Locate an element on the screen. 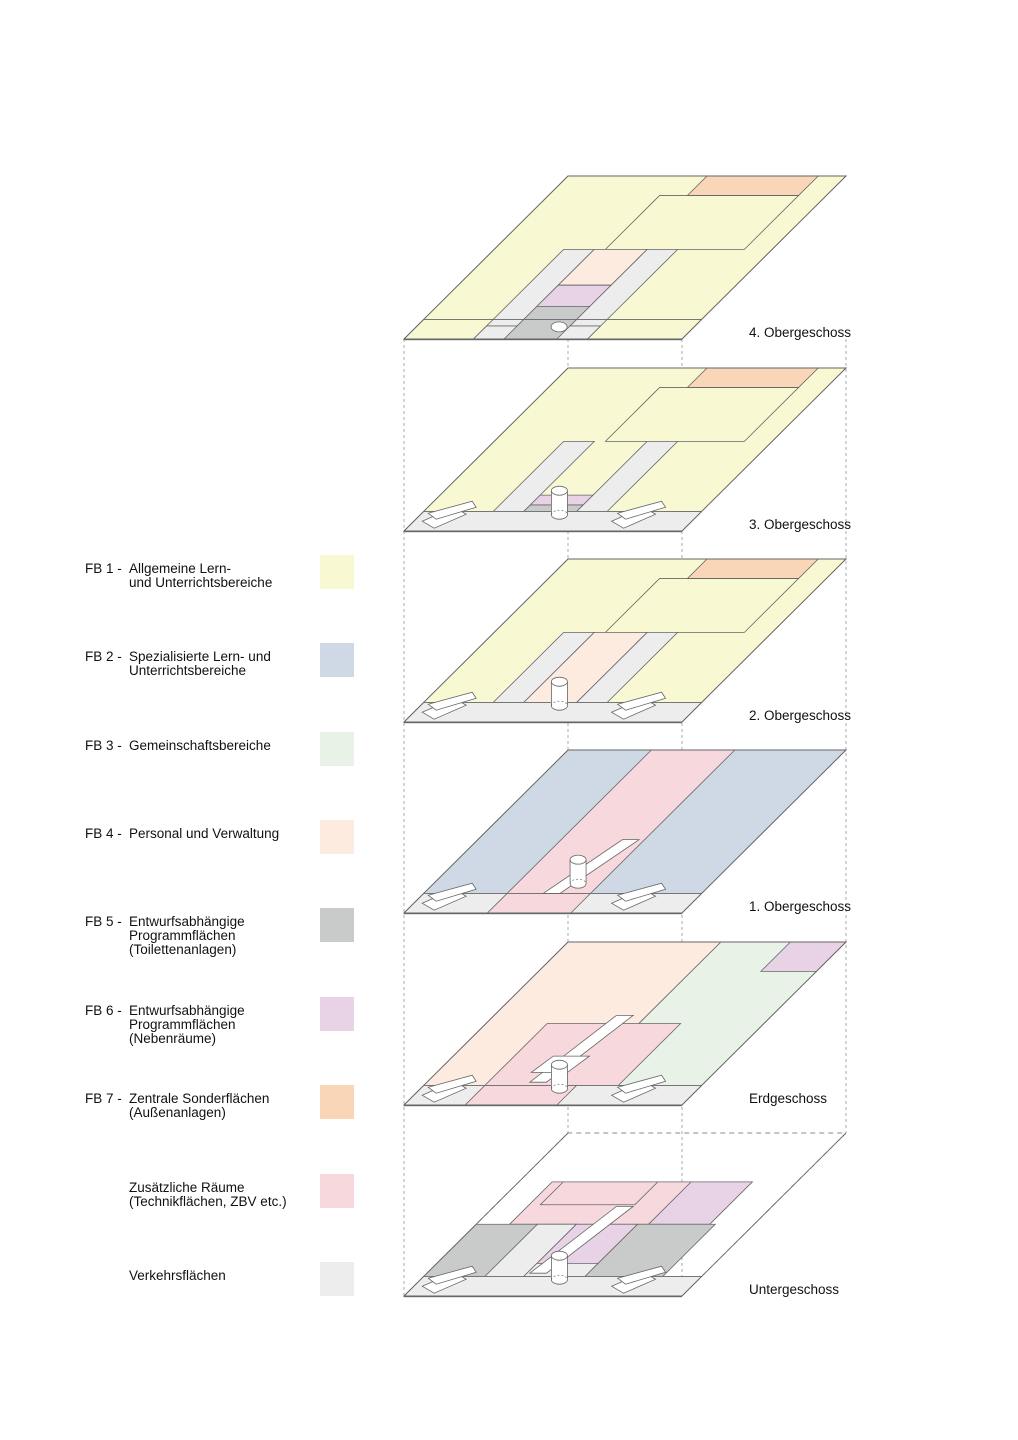 The image size is (1018, 1440). legend-code: FB 2 - is located at coordinates (103, 656).